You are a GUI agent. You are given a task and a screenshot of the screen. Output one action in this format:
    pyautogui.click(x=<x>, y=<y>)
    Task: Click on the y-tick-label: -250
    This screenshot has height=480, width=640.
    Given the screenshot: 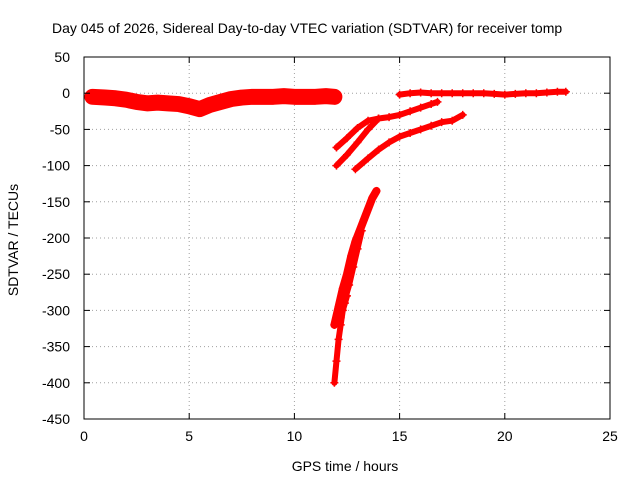 What is the action you would take?
    pyautogui.click(x=56, y=274)
    